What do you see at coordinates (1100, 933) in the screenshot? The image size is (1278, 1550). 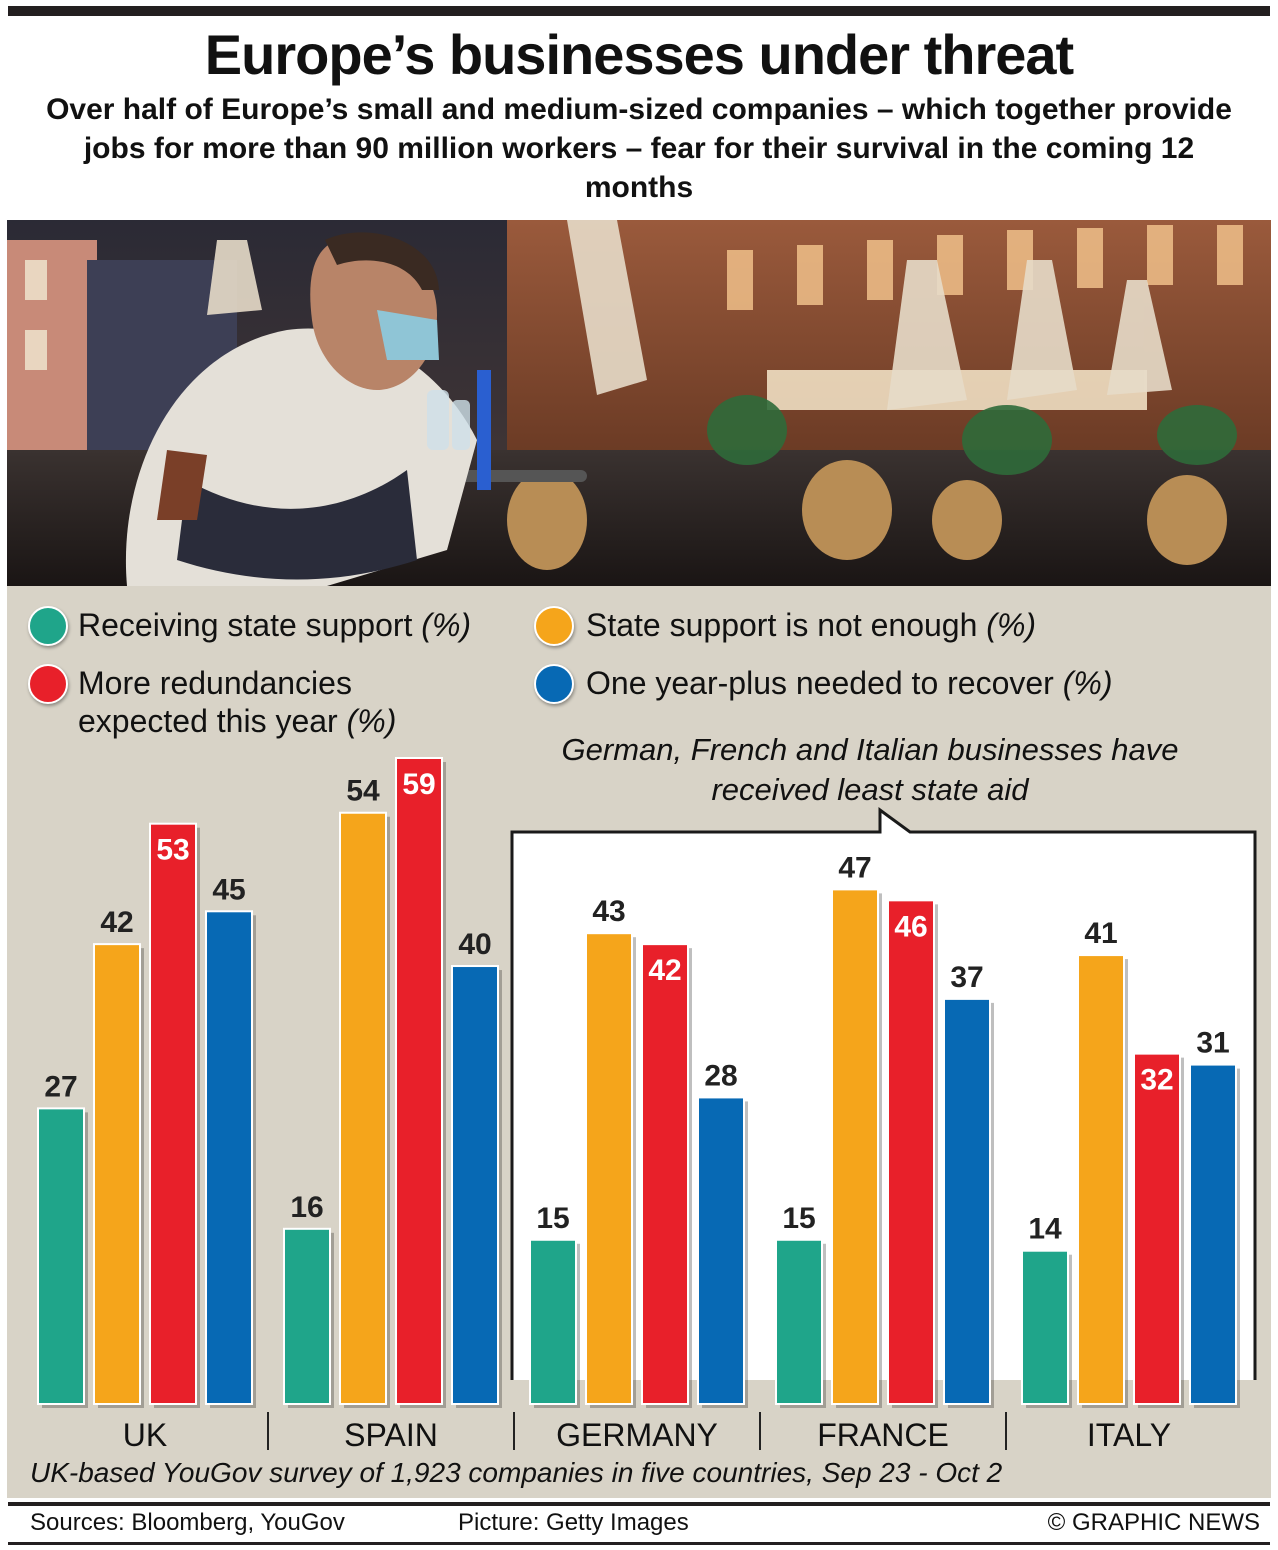 I see `data-label: 41` at bounding box center [1100, 933].